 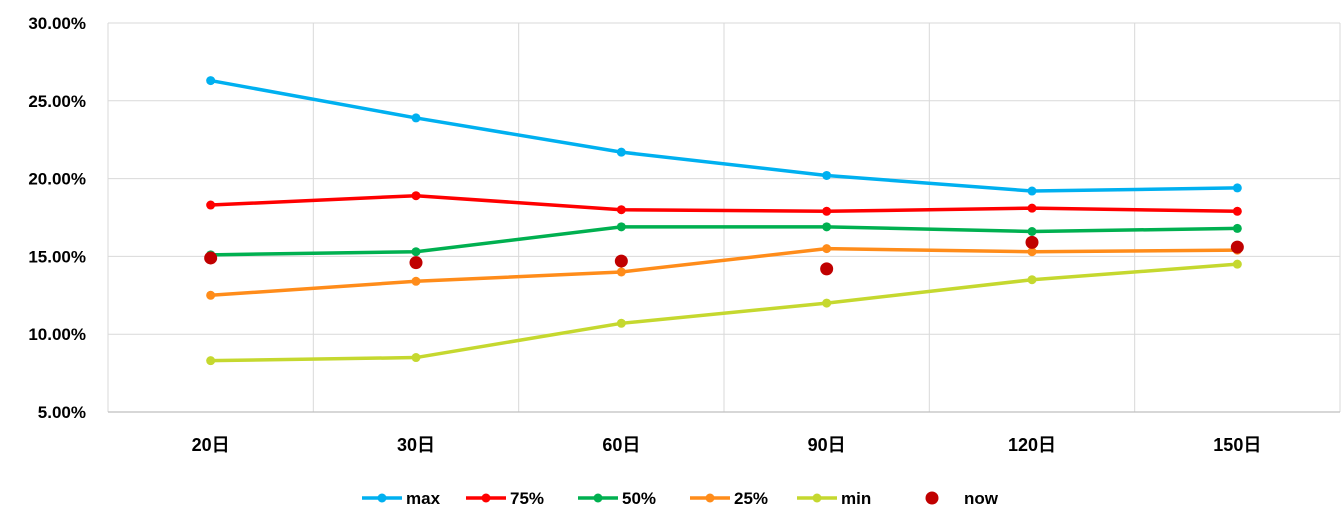 What do you see at coordinates (617, 498) in the screenshot?
I see `legend-item: 50%` at bounding box center [617, 498].